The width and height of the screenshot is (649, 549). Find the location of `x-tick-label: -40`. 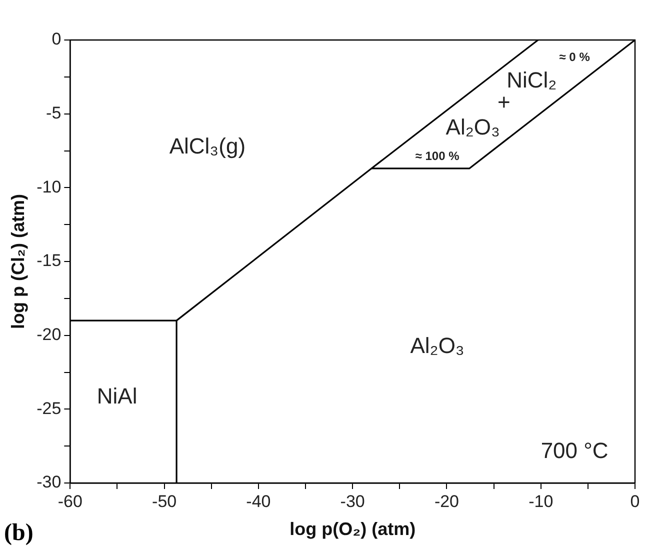

x-tick-label: -40 is located at coordinates (258, 501).